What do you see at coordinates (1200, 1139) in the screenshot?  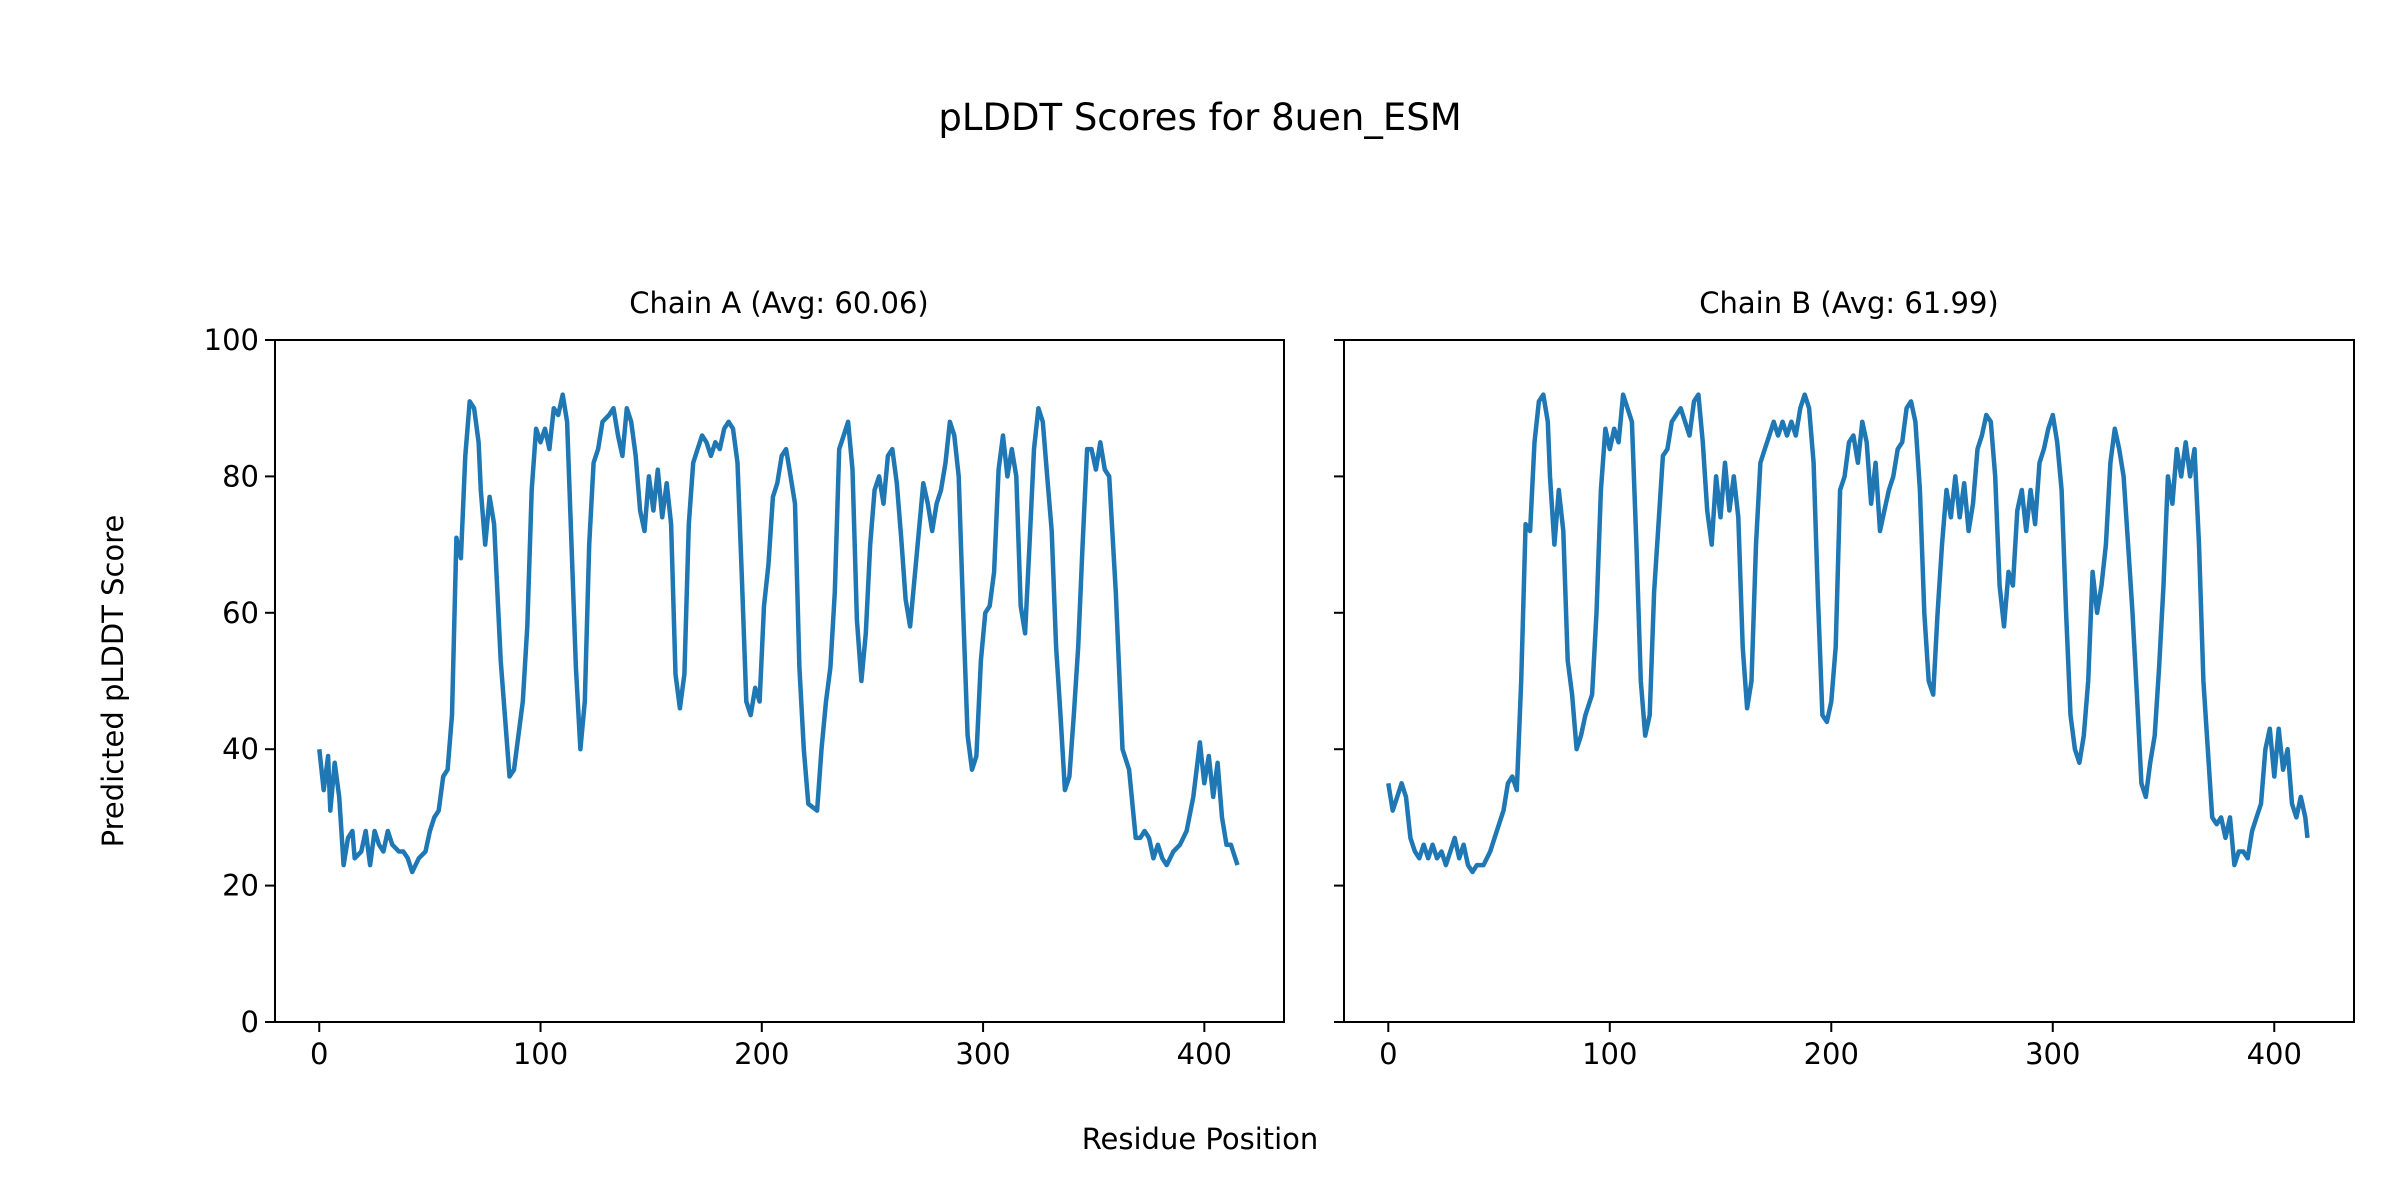 I see `x-axis-label: Residue Position` at bounding box center [1200, 1139].